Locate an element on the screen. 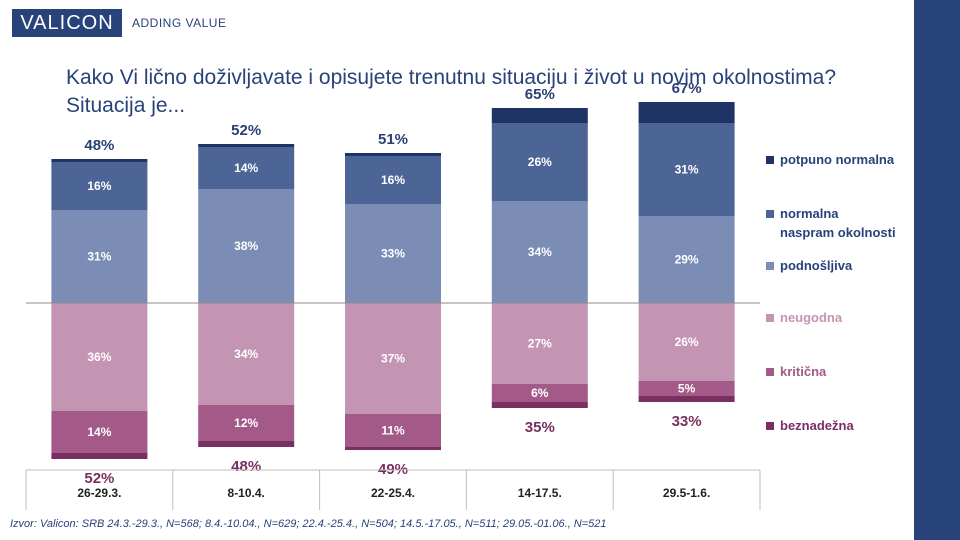 Image resolution: width=960 pixels, height=540 pixels. segment-label: 5% is located at coordinates (687, 389).